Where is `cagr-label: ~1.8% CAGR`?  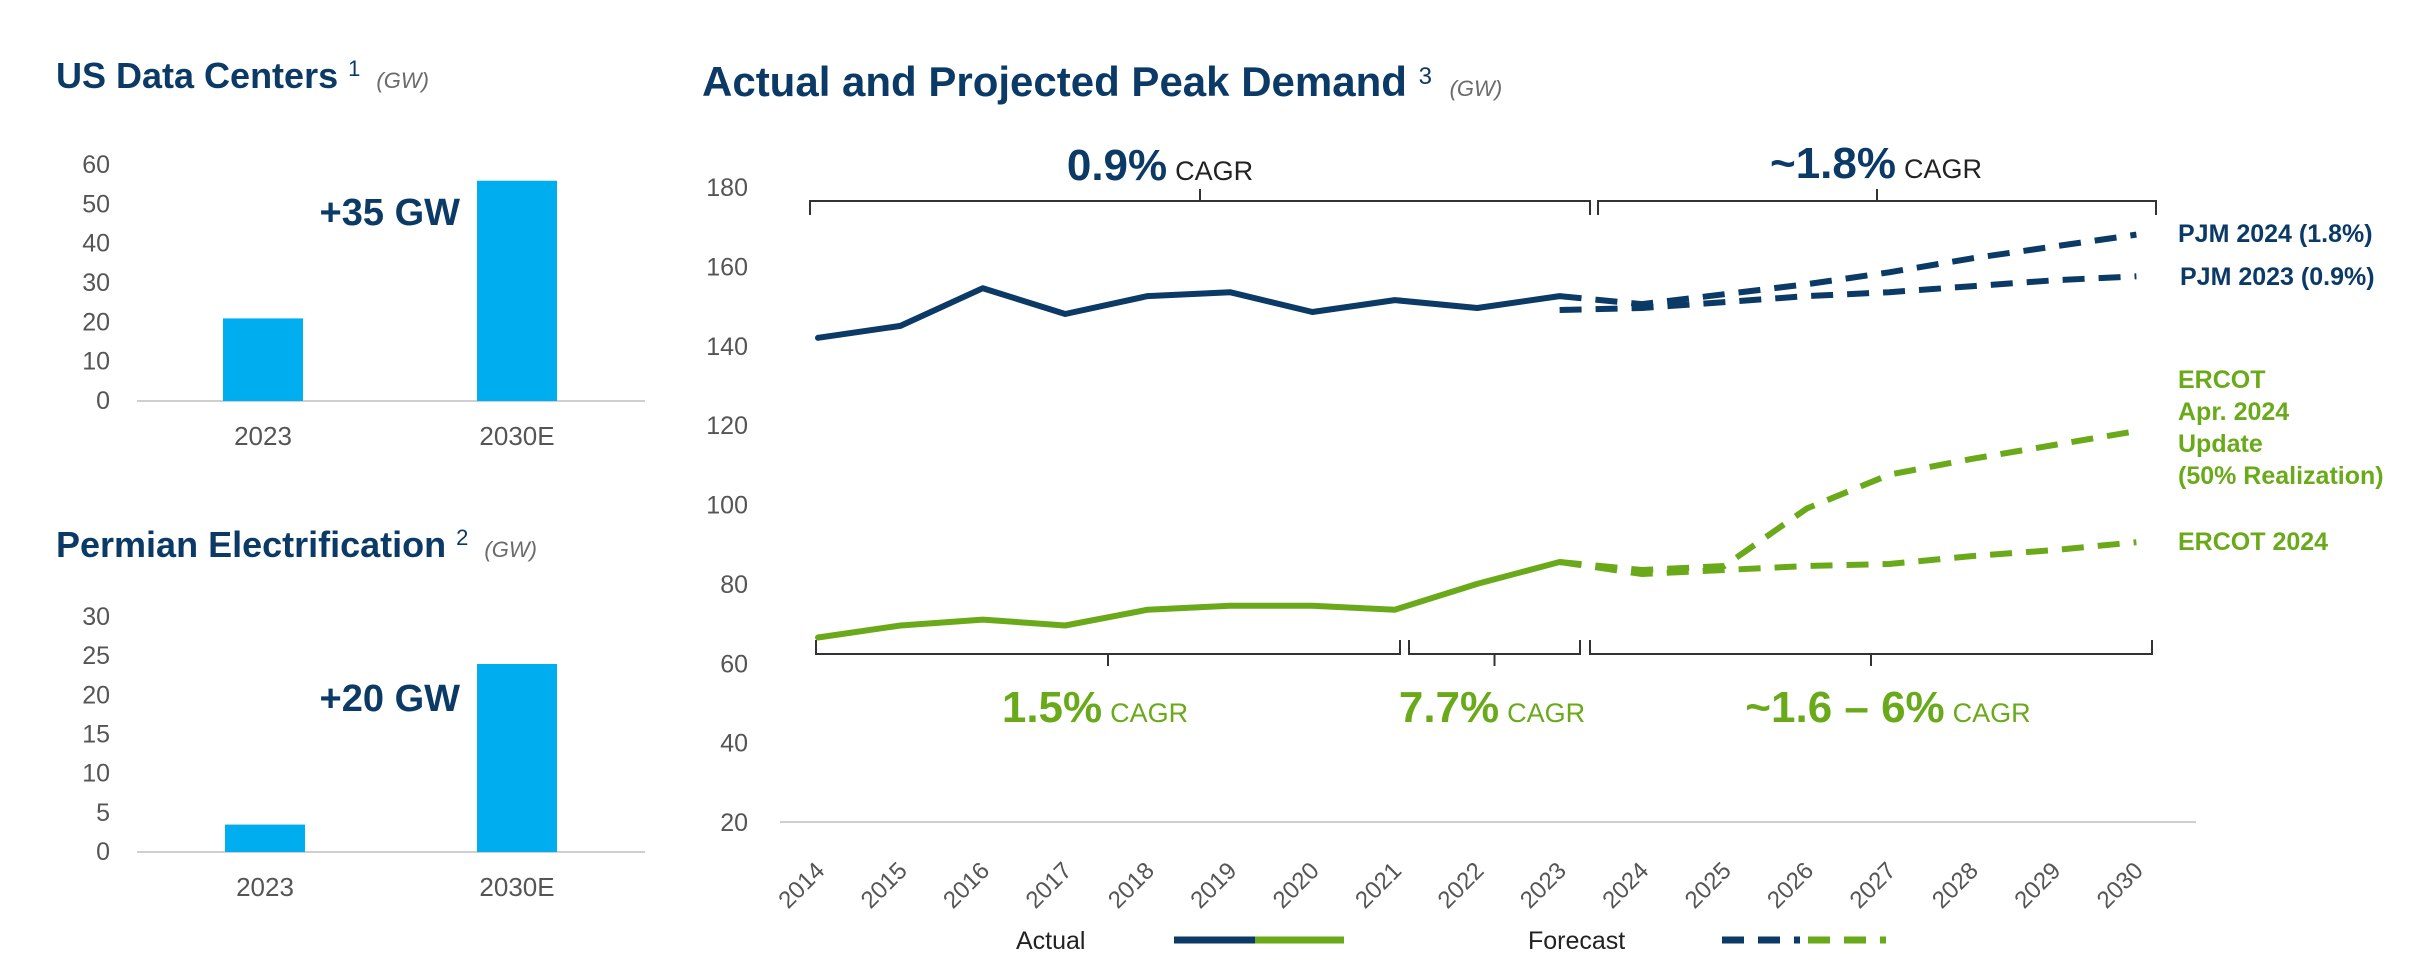
cagr-label: ~1.8% CAGR is located at coordinates (1876, 163).